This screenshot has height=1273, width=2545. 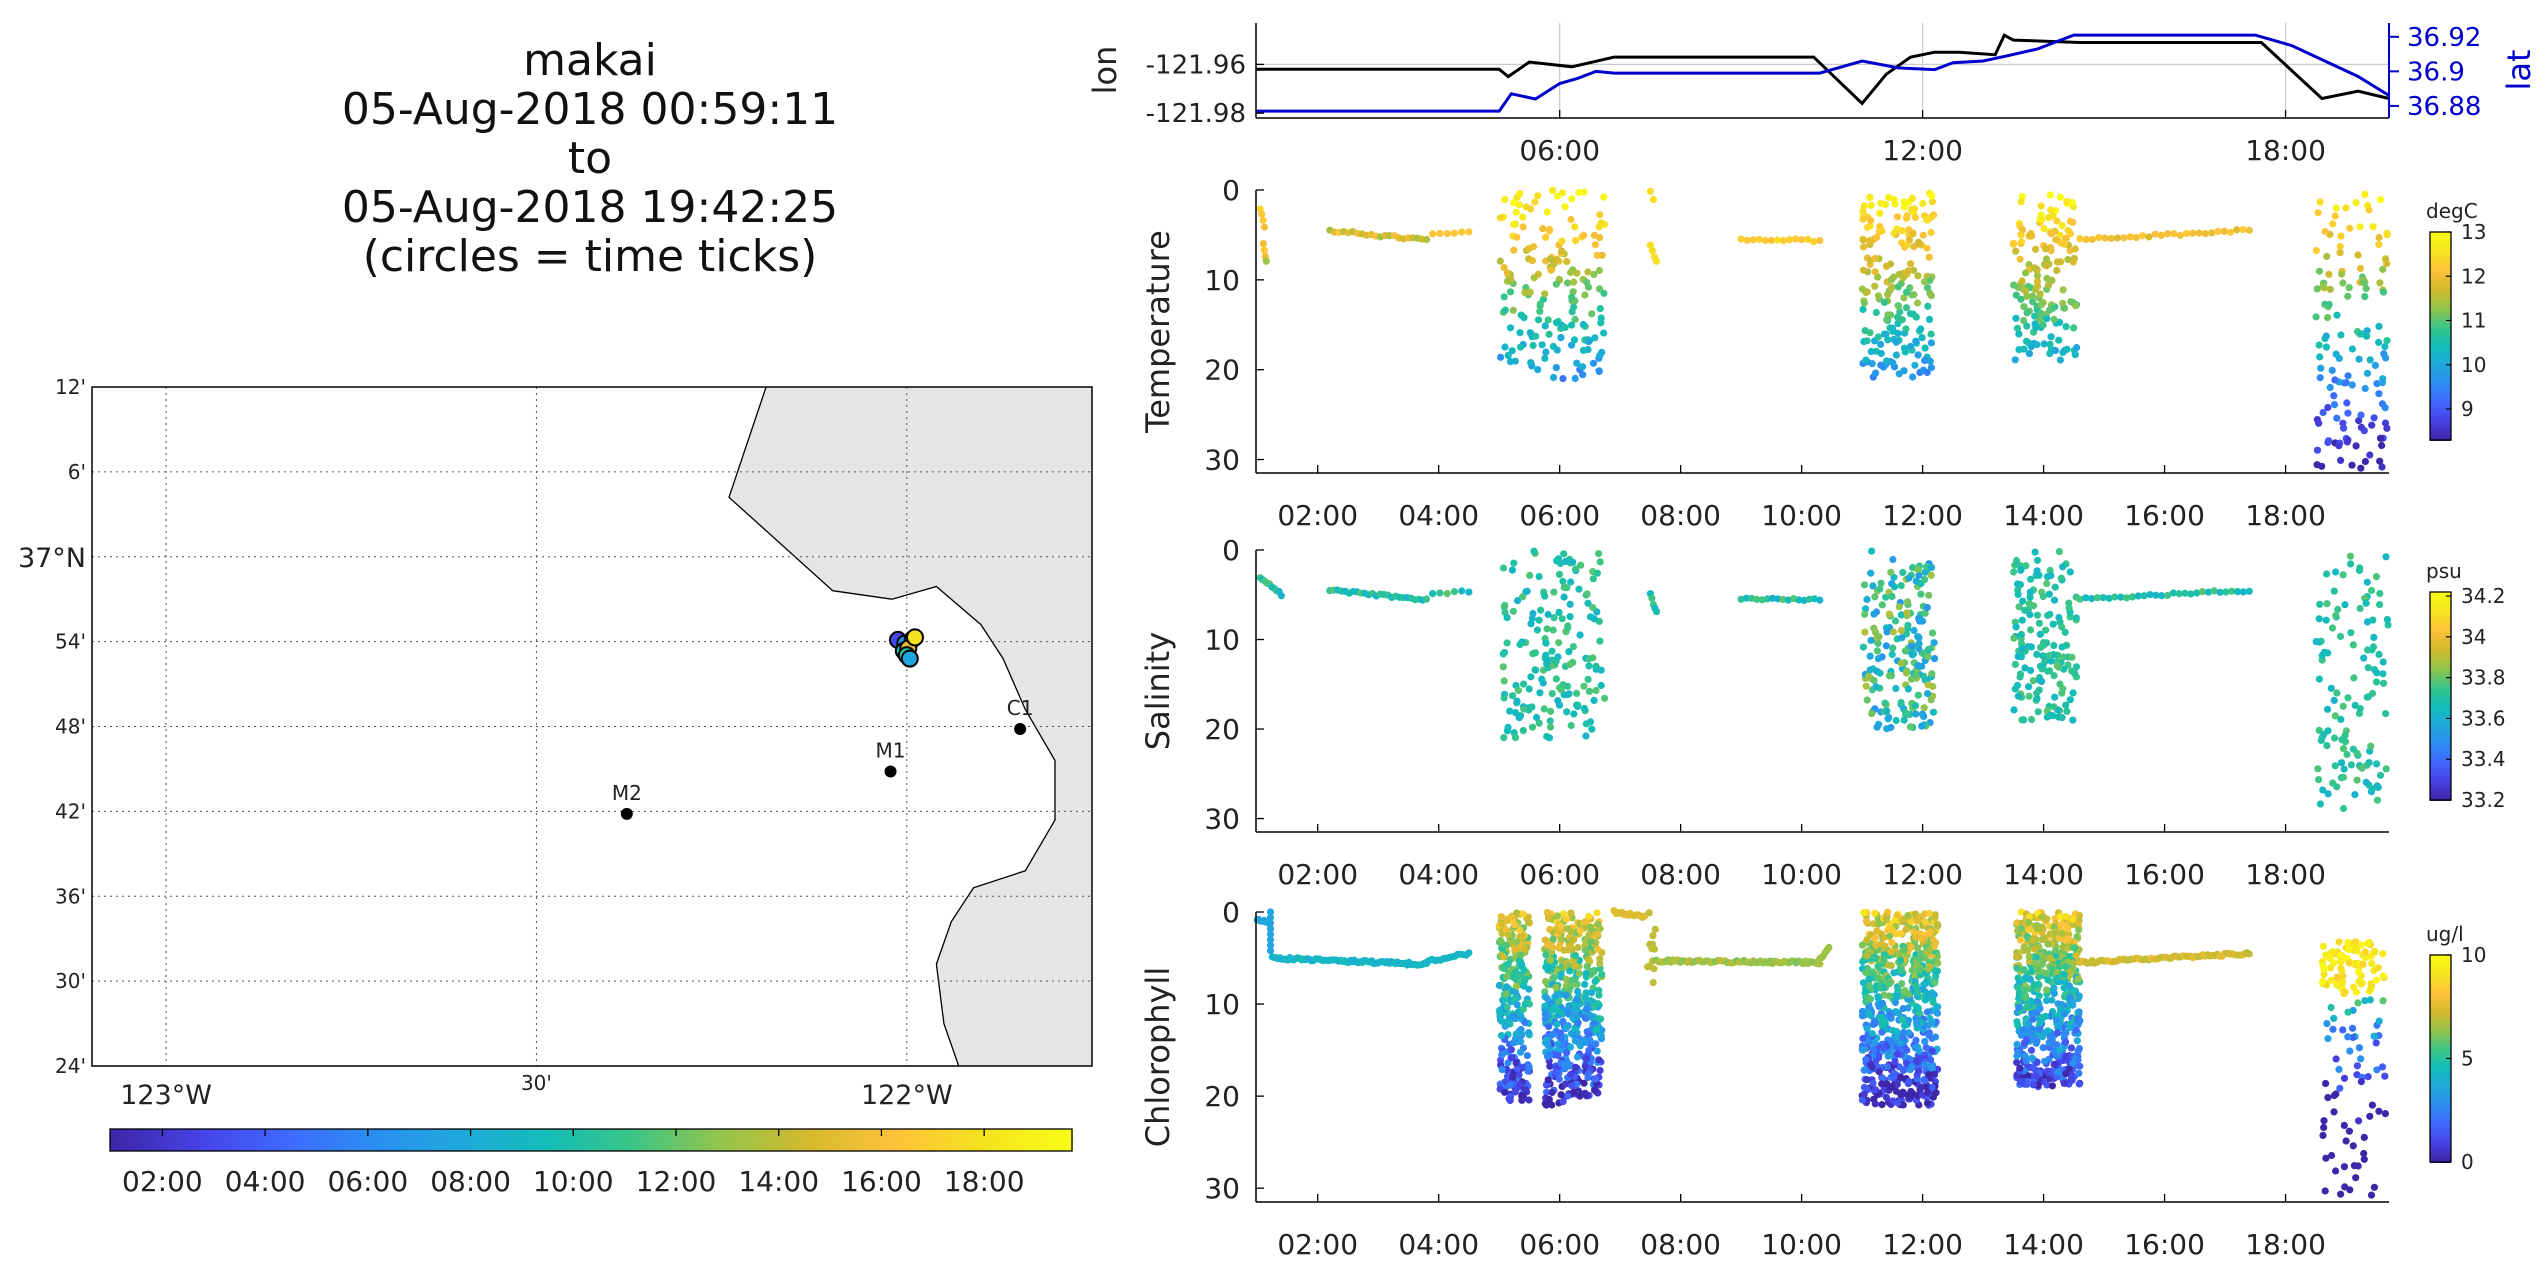 What do you see at coordinates (70, 727) in the screenshot?
I see `lat-tick-label: 48'` at bounding box center [70, 727].